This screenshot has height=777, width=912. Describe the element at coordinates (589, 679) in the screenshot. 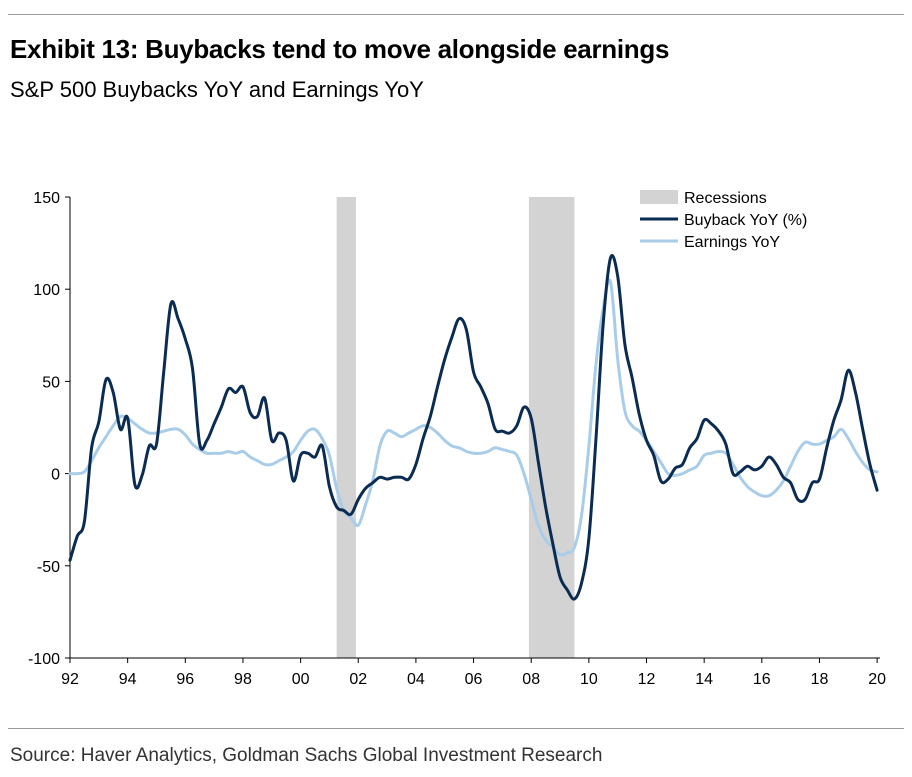

I see `x-tick-label: 10` at that location.